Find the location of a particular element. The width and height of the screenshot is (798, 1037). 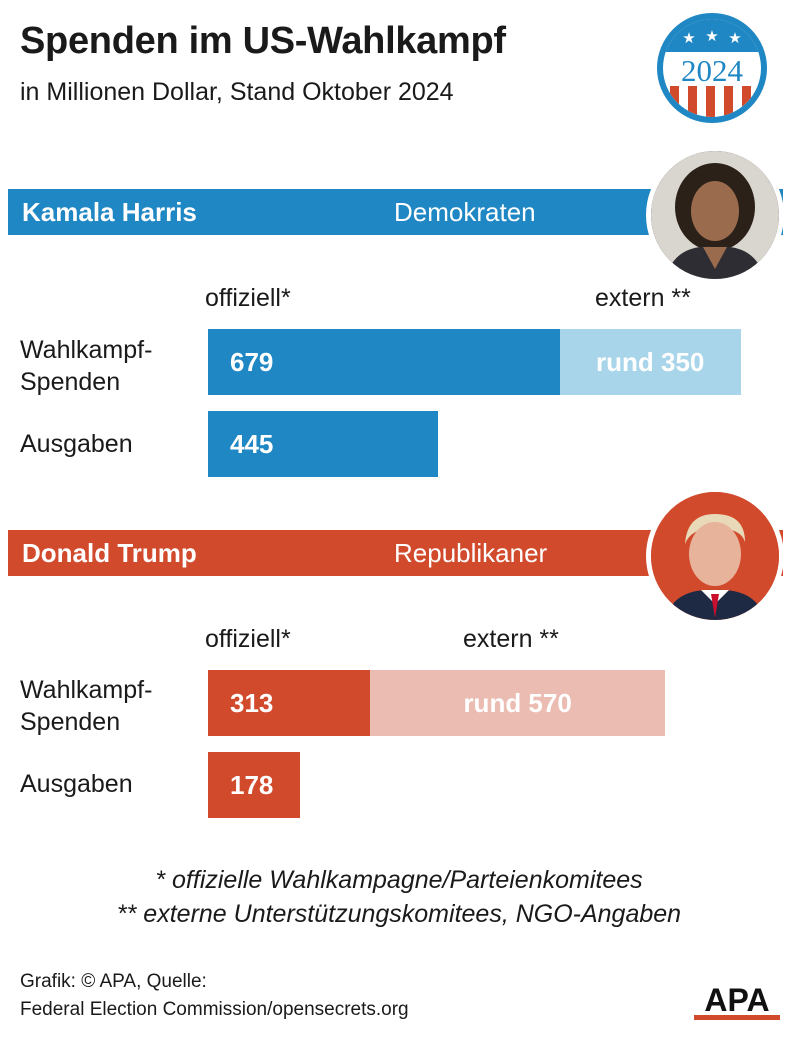

trump-bar-spenden-official: 313 is located at coordinates (289, 703).